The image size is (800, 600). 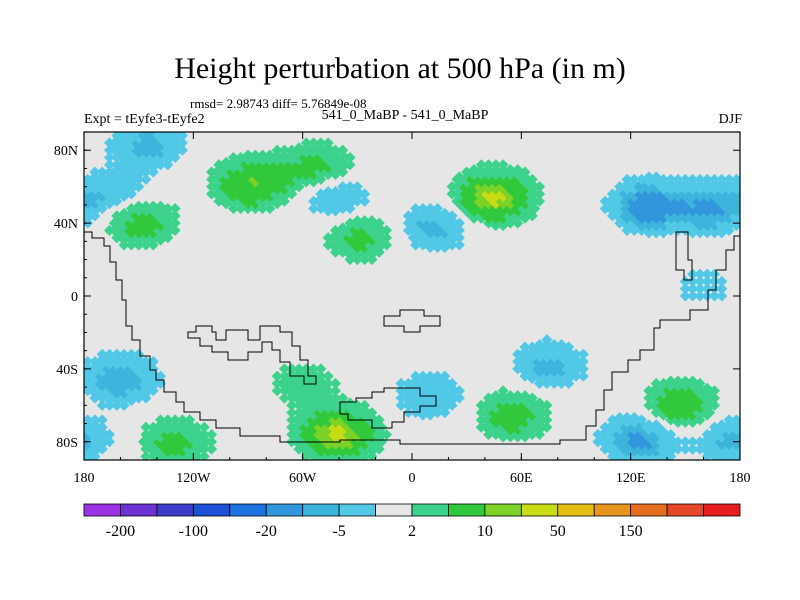 What do you see at coordinates (412, 521) in the screenshot?
I see `colorbar: -200 -100 -20 -5 2 10 50 150` at bounding box center [412, 521].